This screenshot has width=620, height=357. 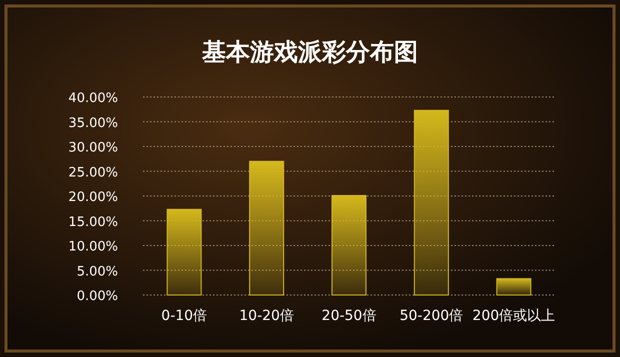 I want to click on x-tick-label: 20-50倍, so click(x=349, y=316).